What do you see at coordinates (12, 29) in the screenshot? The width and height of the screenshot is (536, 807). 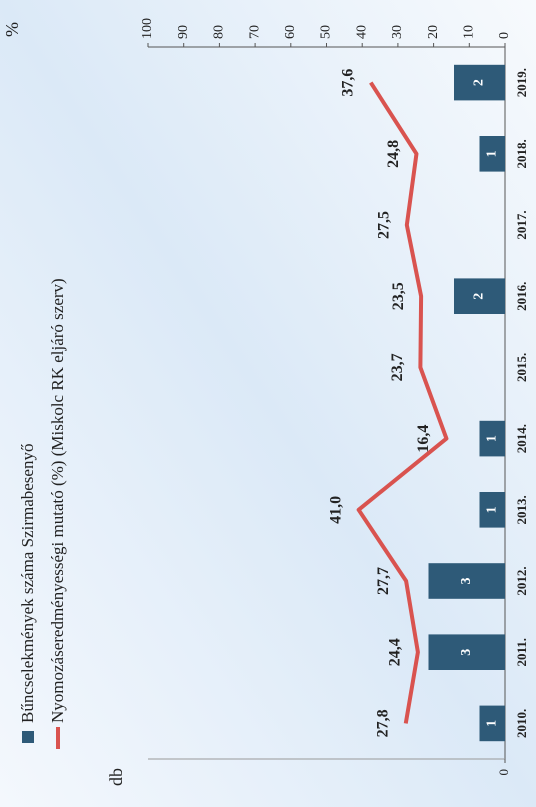 I see `y2-axis-label: %` at bounding box center [12, 29].